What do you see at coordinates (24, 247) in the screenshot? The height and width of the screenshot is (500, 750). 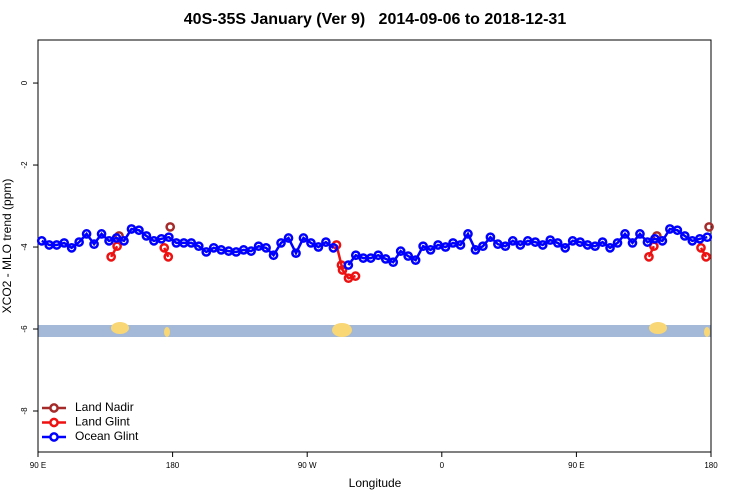 I see `y-tick-label: -4` at bounding box center [24, 247].